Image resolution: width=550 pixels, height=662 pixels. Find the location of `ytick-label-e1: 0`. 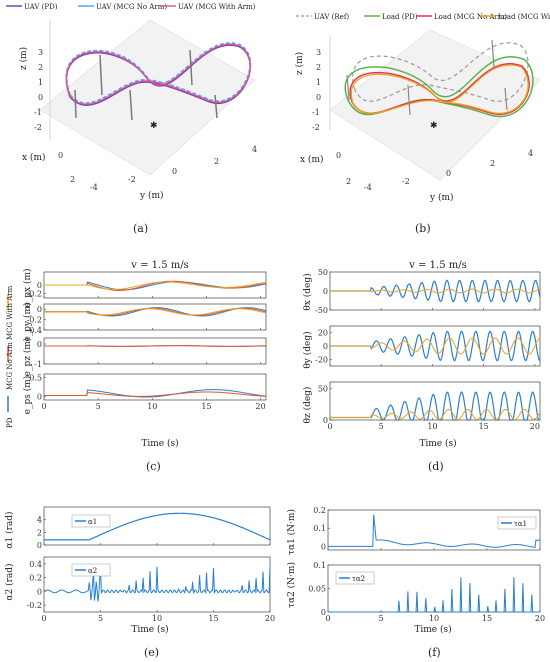

ytick-label-e1: 0 is located at coordinates (39, 545).